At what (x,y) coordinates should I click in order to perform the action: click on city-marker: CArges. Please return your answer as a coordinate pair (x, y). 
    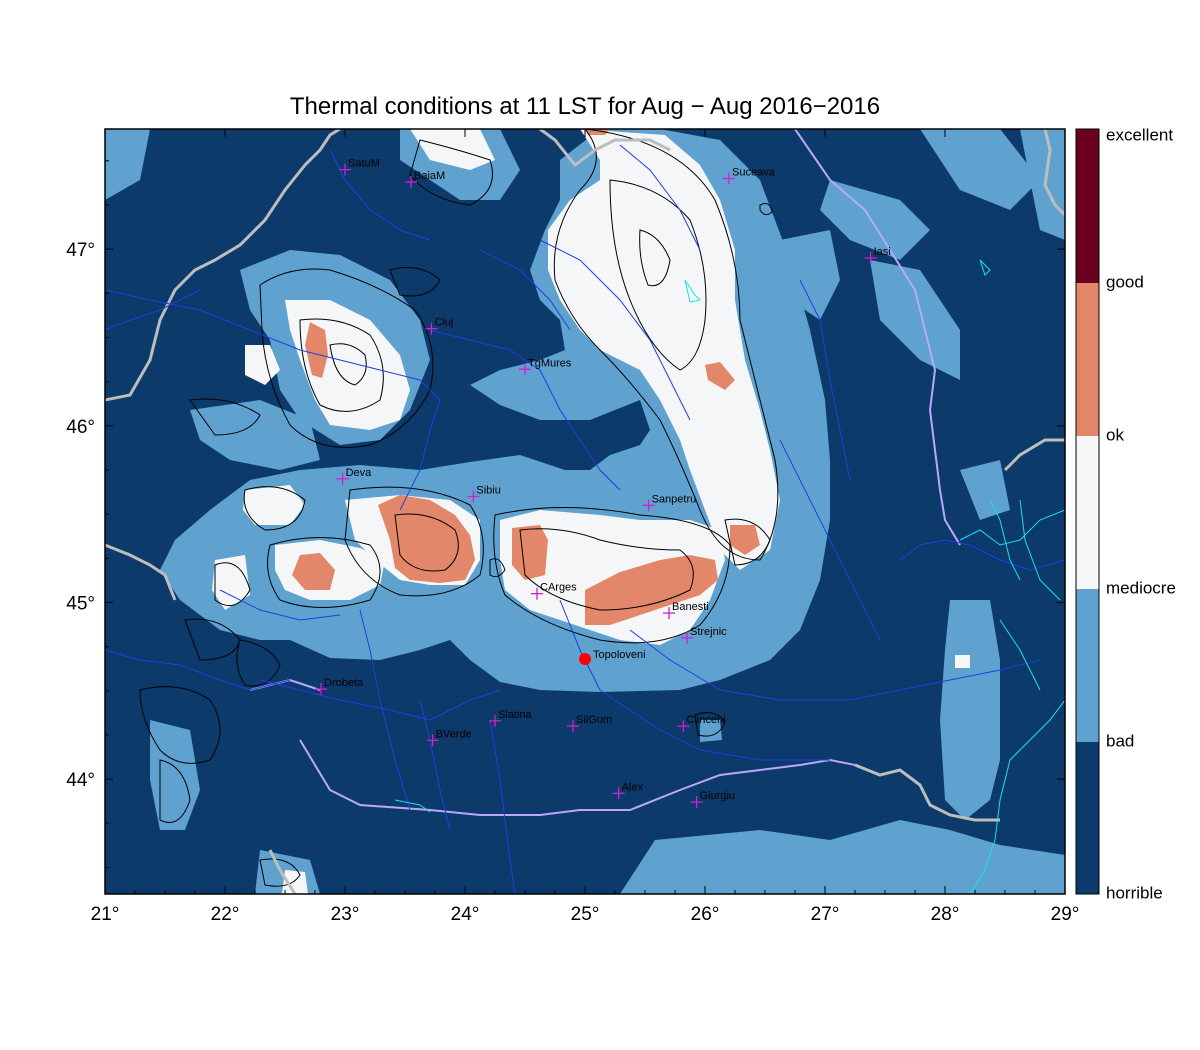
    Looking at the image, I should click on (554, 591).